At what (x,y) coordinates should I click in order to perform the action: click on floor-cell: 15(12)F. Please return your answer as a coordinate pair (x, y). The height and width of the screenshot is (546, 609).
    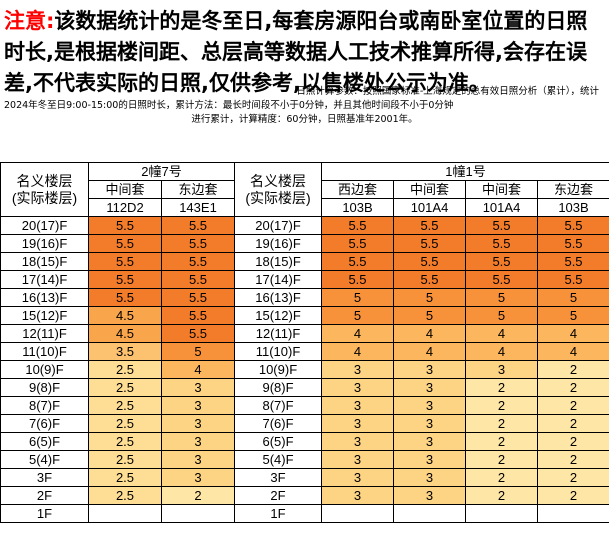
    Looking at the image, I should click on (278, 315).